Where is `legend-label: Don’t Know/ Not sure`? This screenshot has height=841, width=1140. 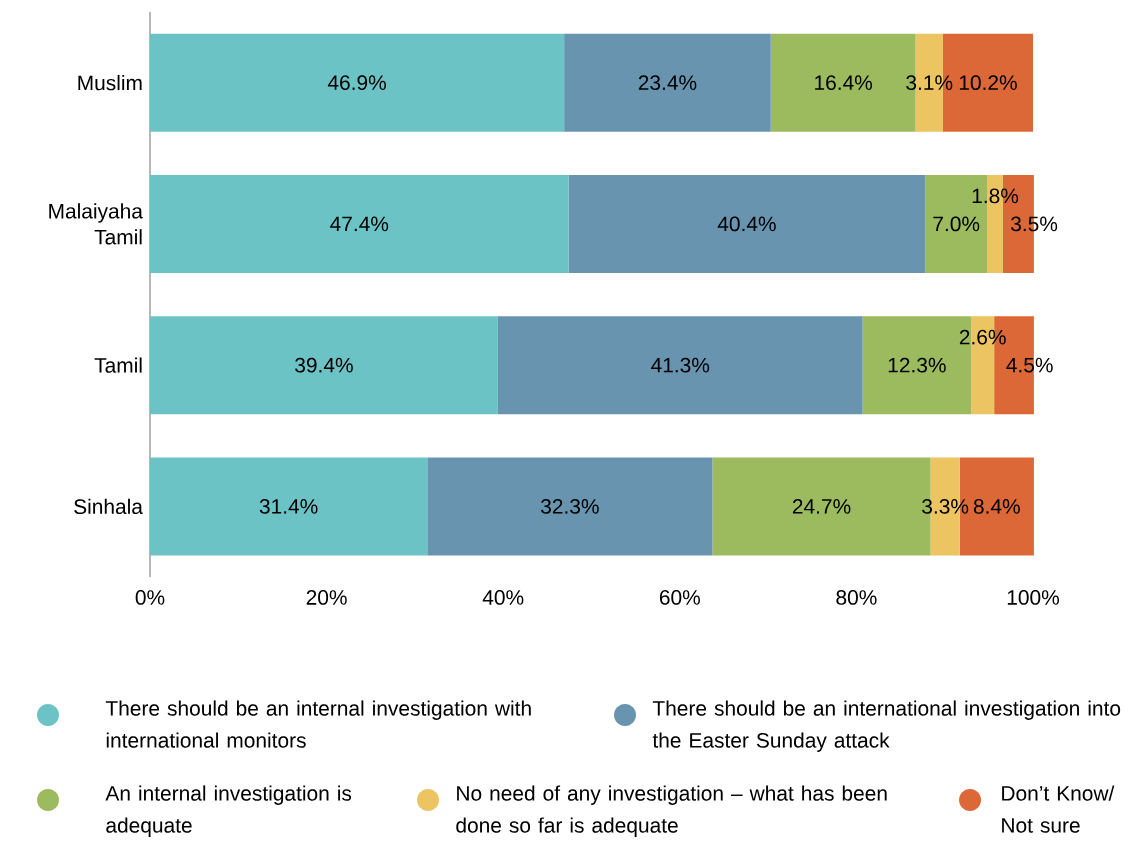
legend-label: Don’t Know/ Not sure is located at coordinates (1058, 809).